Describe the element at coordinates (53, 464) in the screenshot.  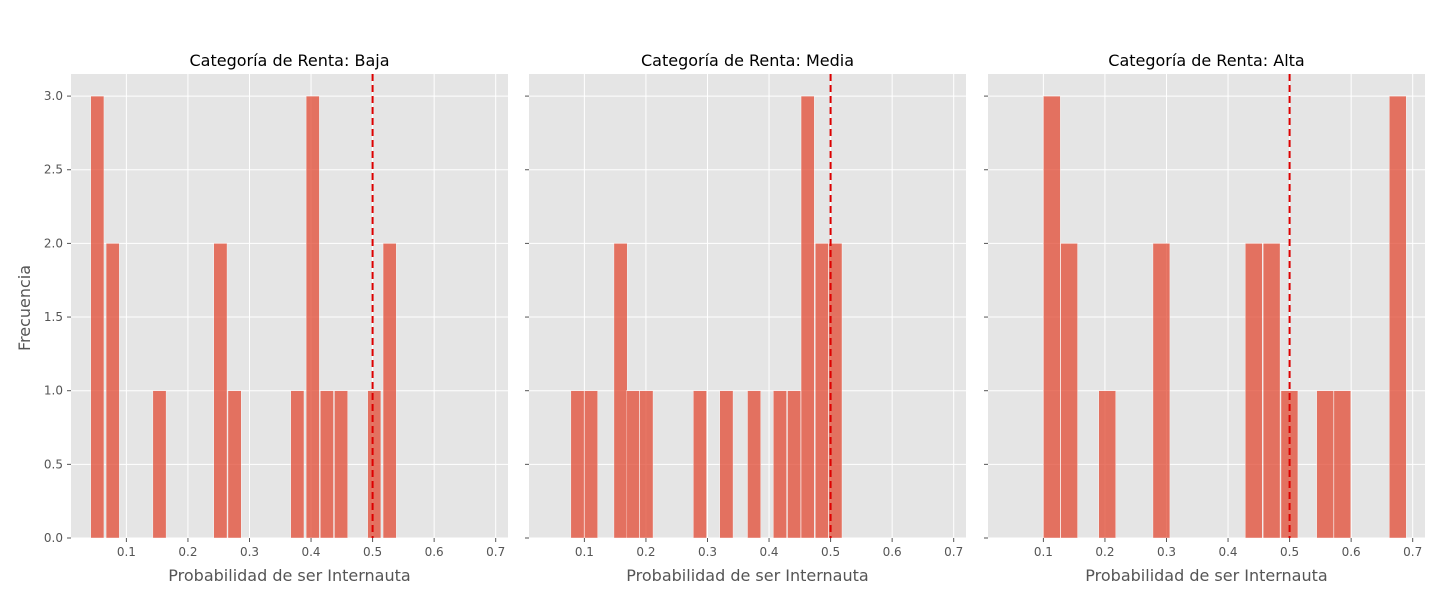
I see `y-tick-label: 0.5` at that location.